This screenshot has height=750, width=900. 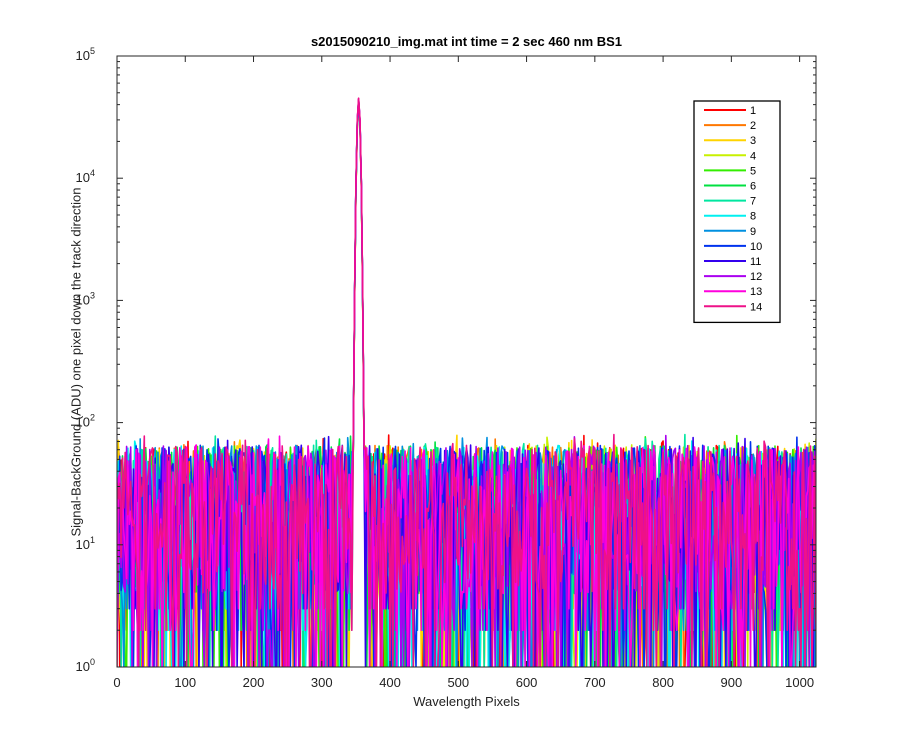 I want to click on y-tick-exponent: 4, so click(x=92, y=173).